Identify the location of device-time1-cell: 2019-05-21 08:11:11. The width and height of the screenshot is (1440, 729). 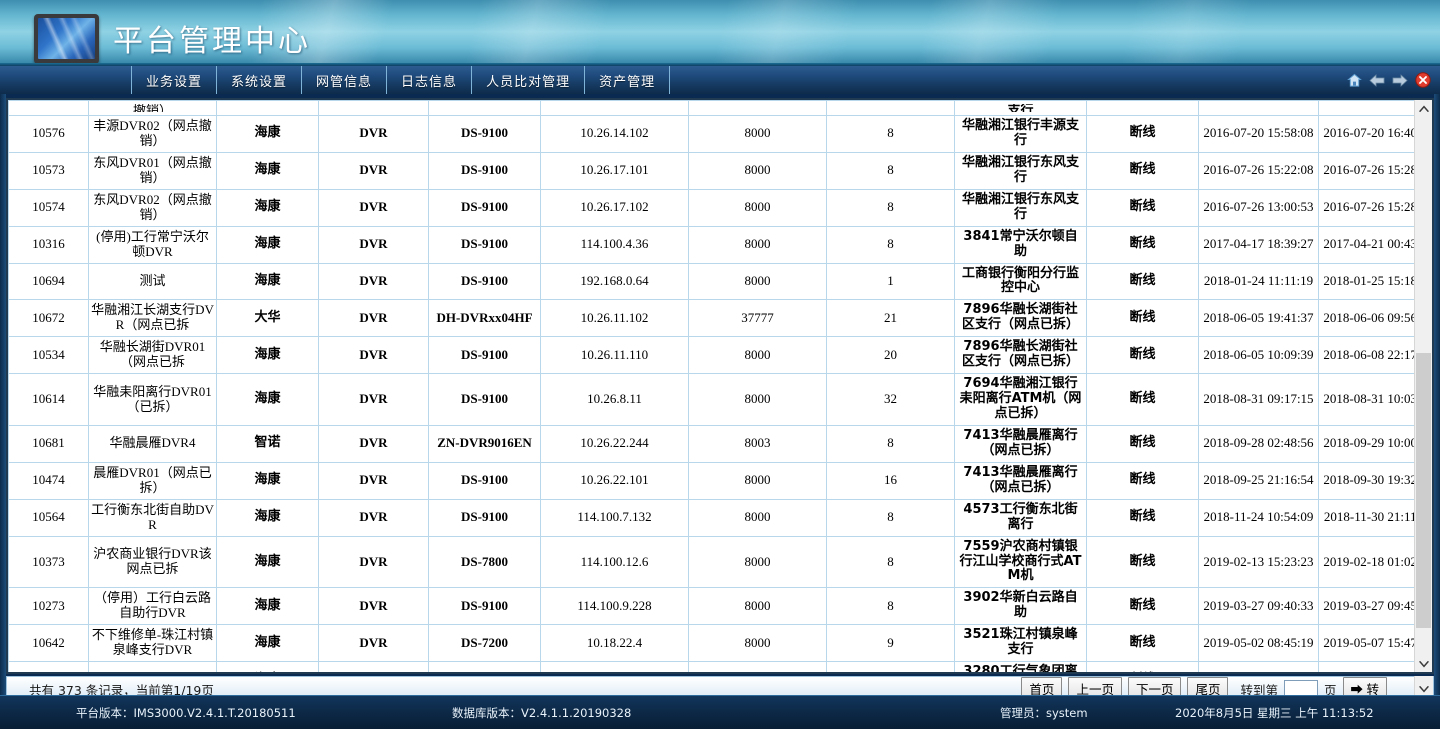
(1258, 666).